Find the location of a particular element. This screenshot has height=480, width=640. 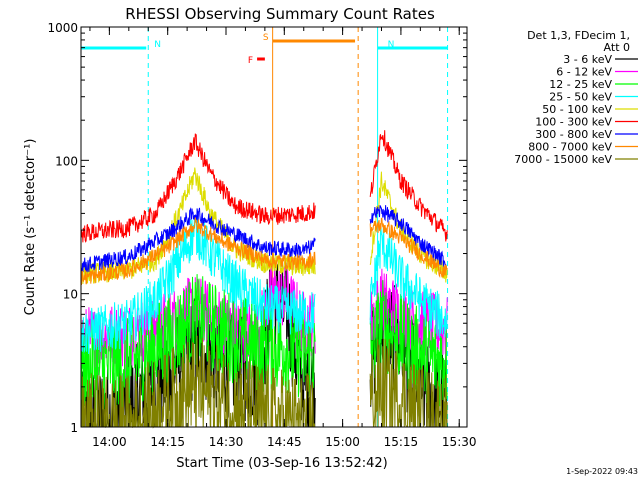

legend-label: 50 - 100 keV is located at coordinates (577, 109).